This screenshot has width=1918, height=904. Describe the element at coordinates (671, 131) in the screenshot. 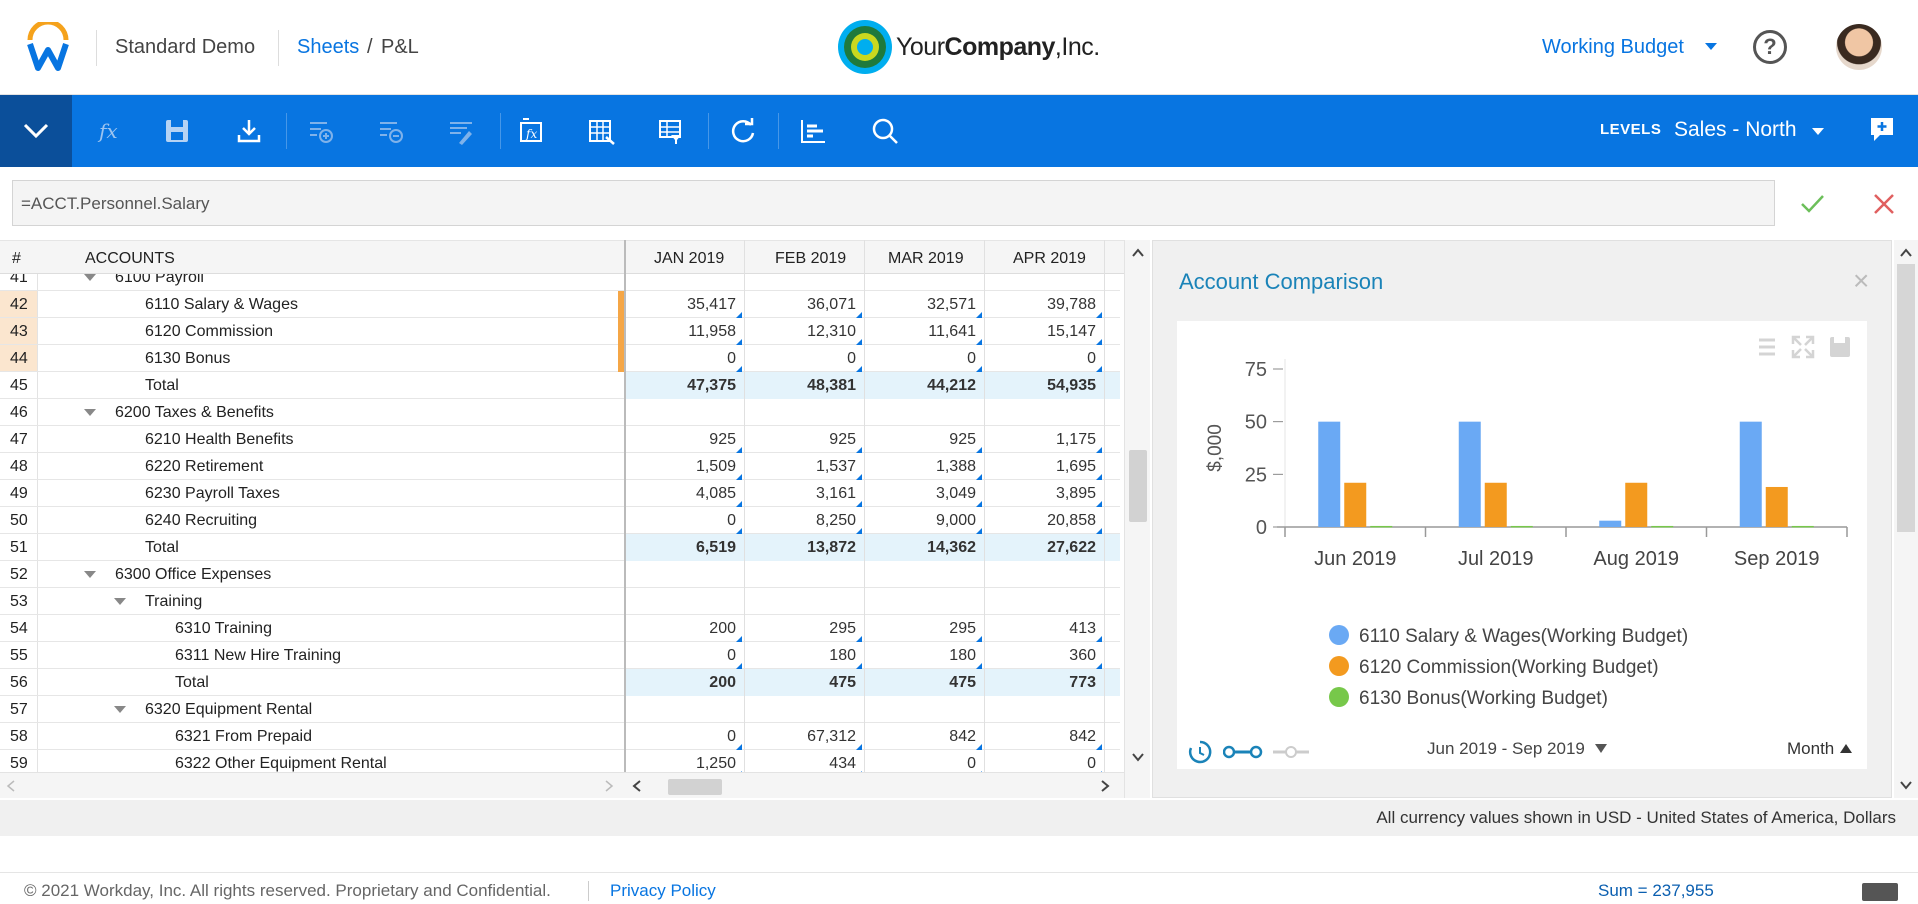

I see `row-settings-button` at that location.